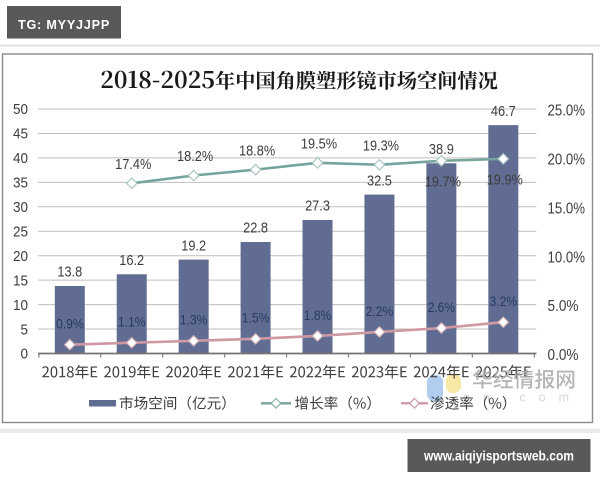 This screenshot has height=480, width=600. What do you see at coordinates (567, 208) in the screenshot?
I see `svg-text: 15.0%` at bounding box center [567, 208].